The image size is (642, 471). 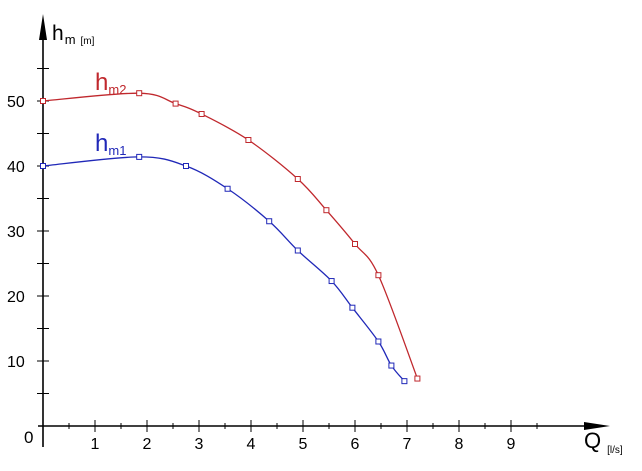 What do you see at coordinates (16, 362) in the screenshot?
I see `y-tick-label: 10` at bounding box center [16, 362].